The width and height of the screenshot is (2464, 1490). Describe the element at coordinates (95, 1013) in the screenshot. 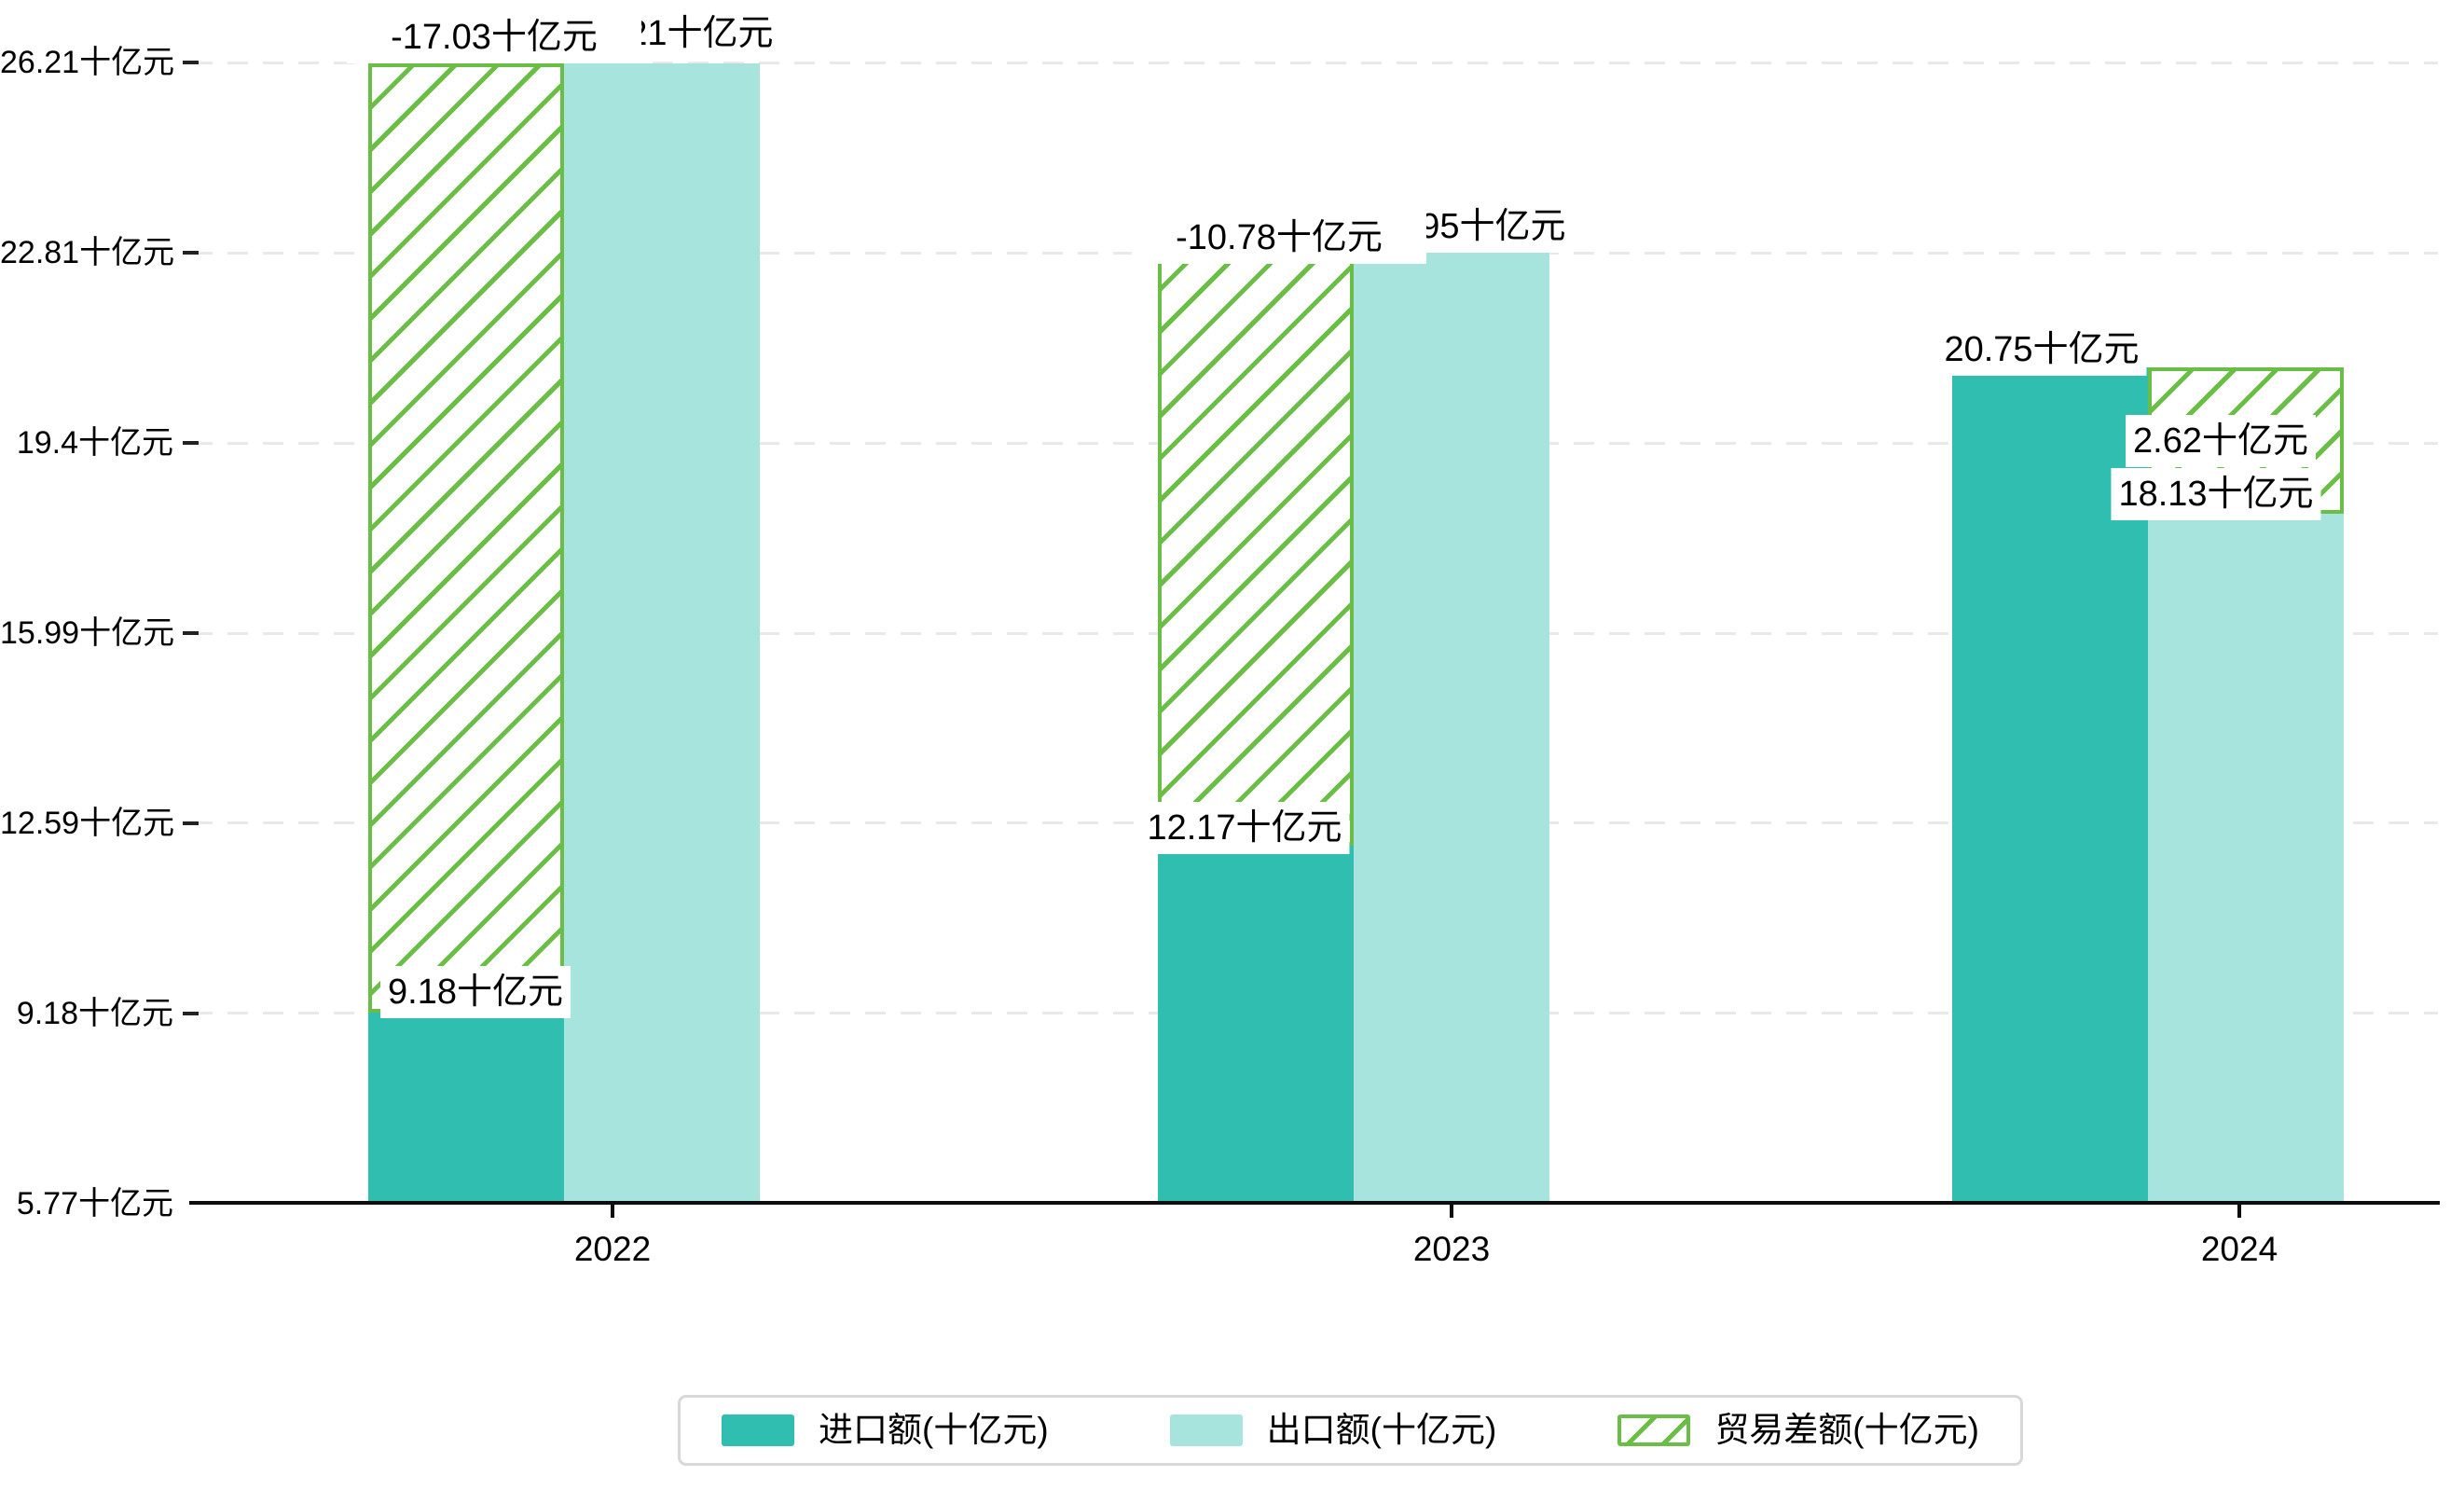

I see `y-tick-label: 9.18十亿元` at that location.